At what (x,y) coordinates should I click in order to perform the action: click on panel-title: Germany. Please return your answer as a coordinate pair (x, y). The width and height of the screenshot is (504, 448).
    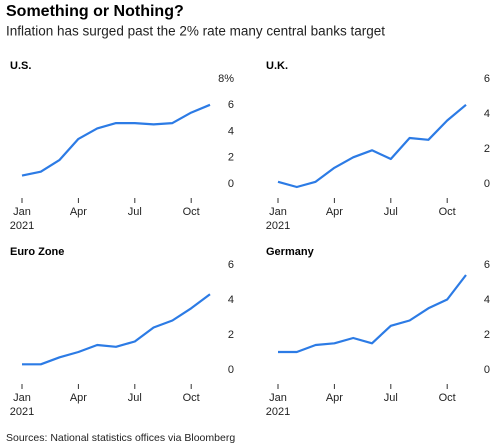
    Looking at the image, I should click on (290, 252).